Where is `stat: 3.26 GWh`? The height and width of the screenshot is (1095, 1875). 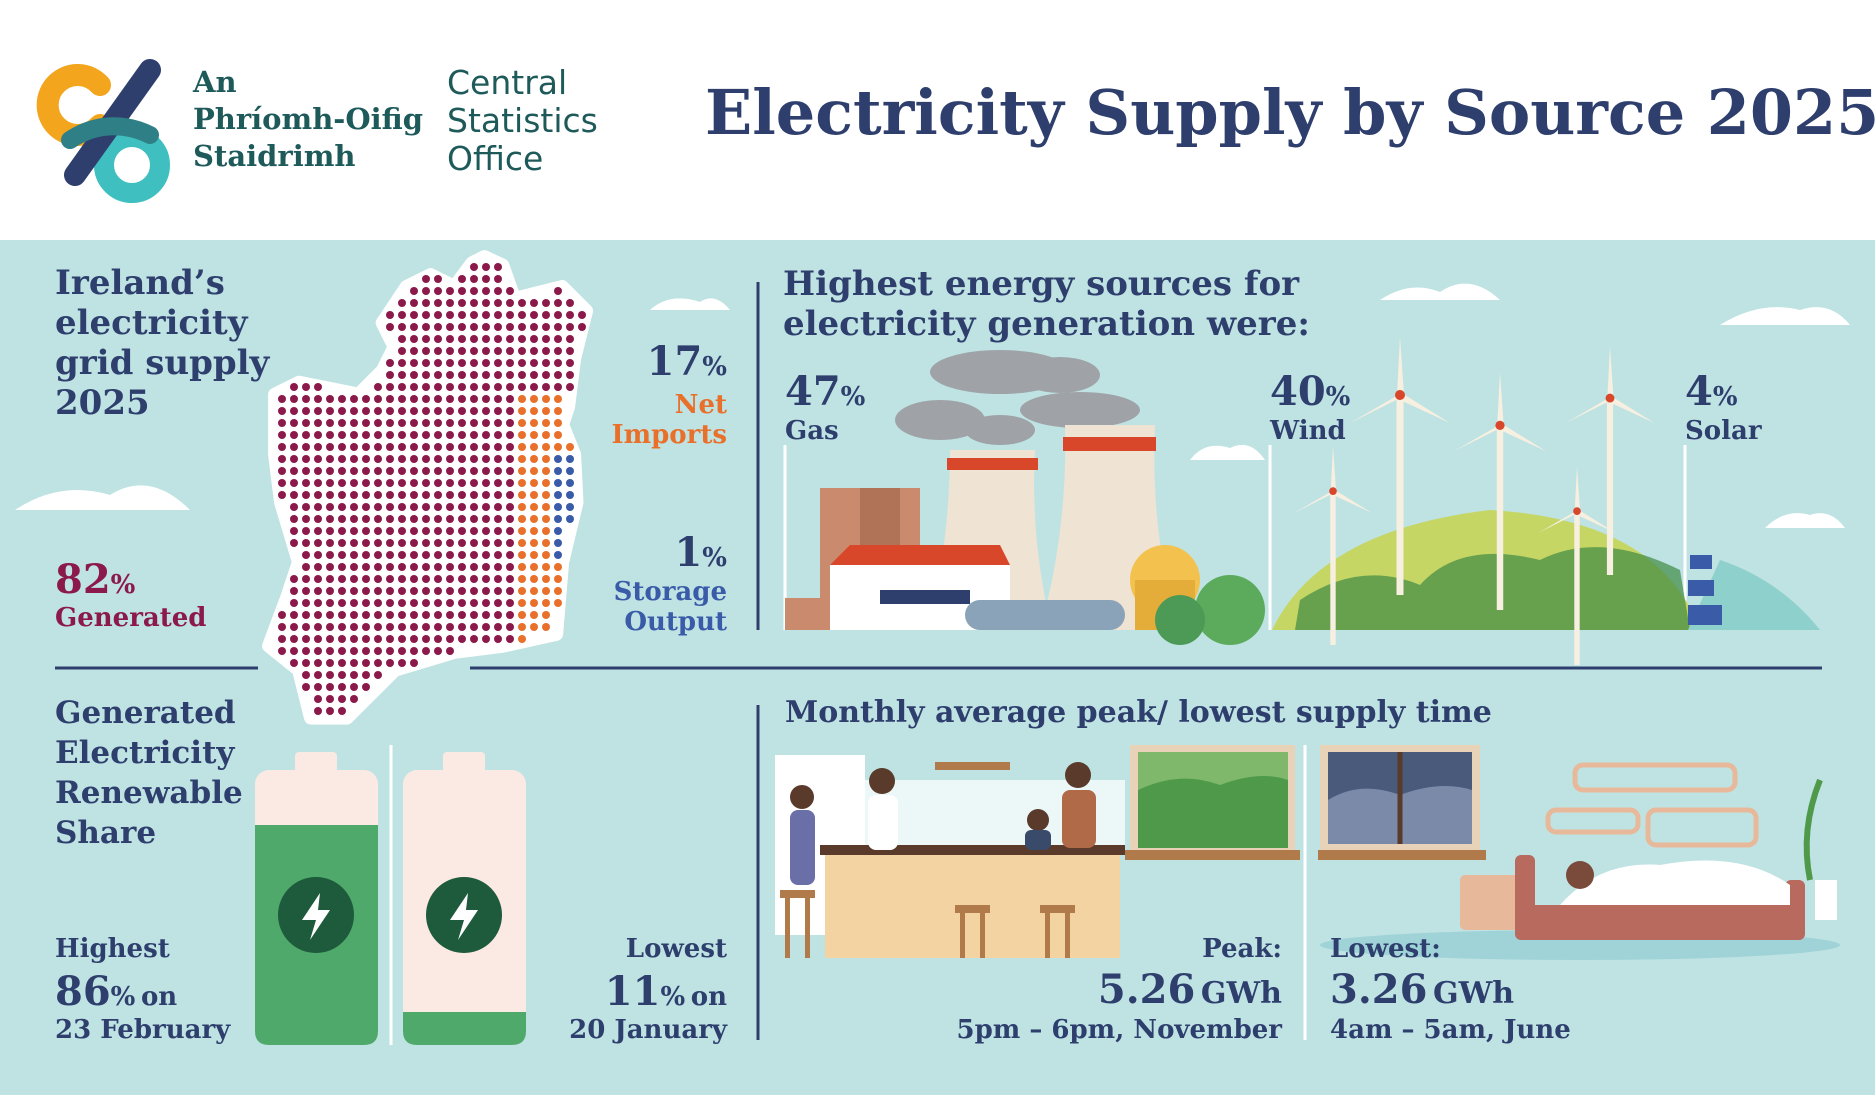
stat: 3.26 GWh is located at coordinates (1422, 990).